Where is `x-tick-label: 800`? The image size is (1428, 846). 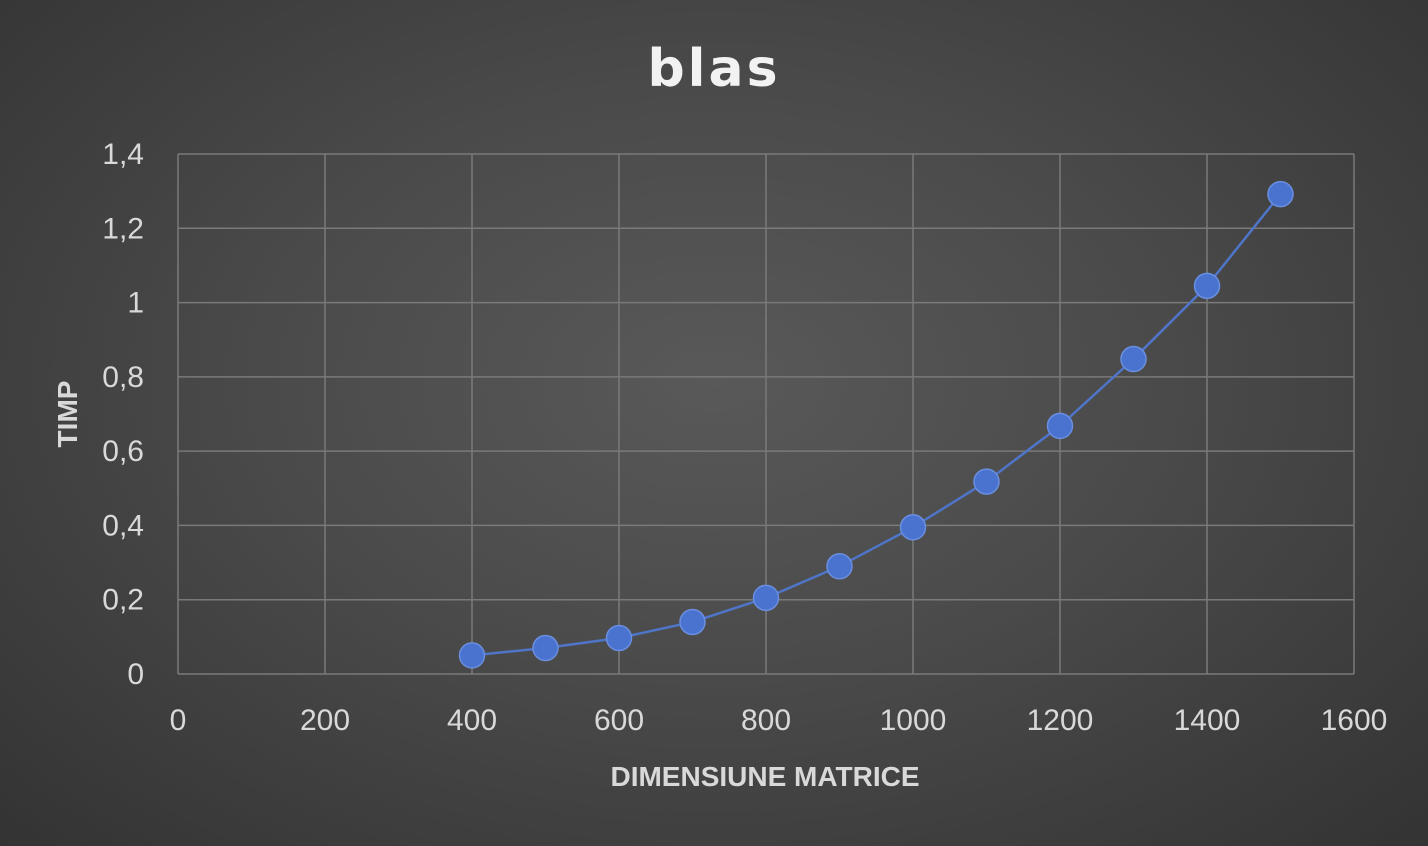
x-tick-label: 800 is located at coordinates (766, 720).